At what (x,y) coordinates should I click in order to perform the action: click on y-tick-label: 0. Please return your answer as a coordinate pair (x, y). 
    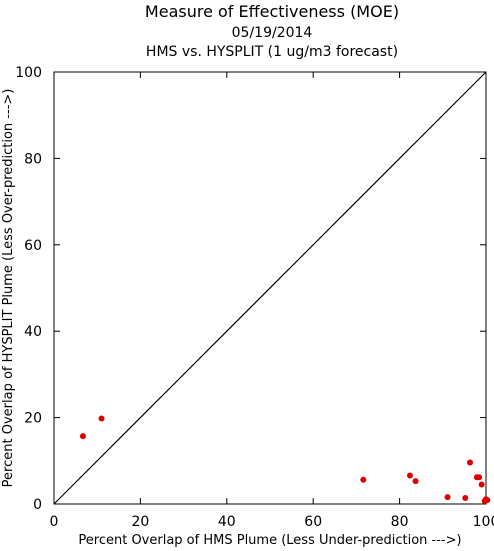
    Looking at the image, I should click on (37, 505).